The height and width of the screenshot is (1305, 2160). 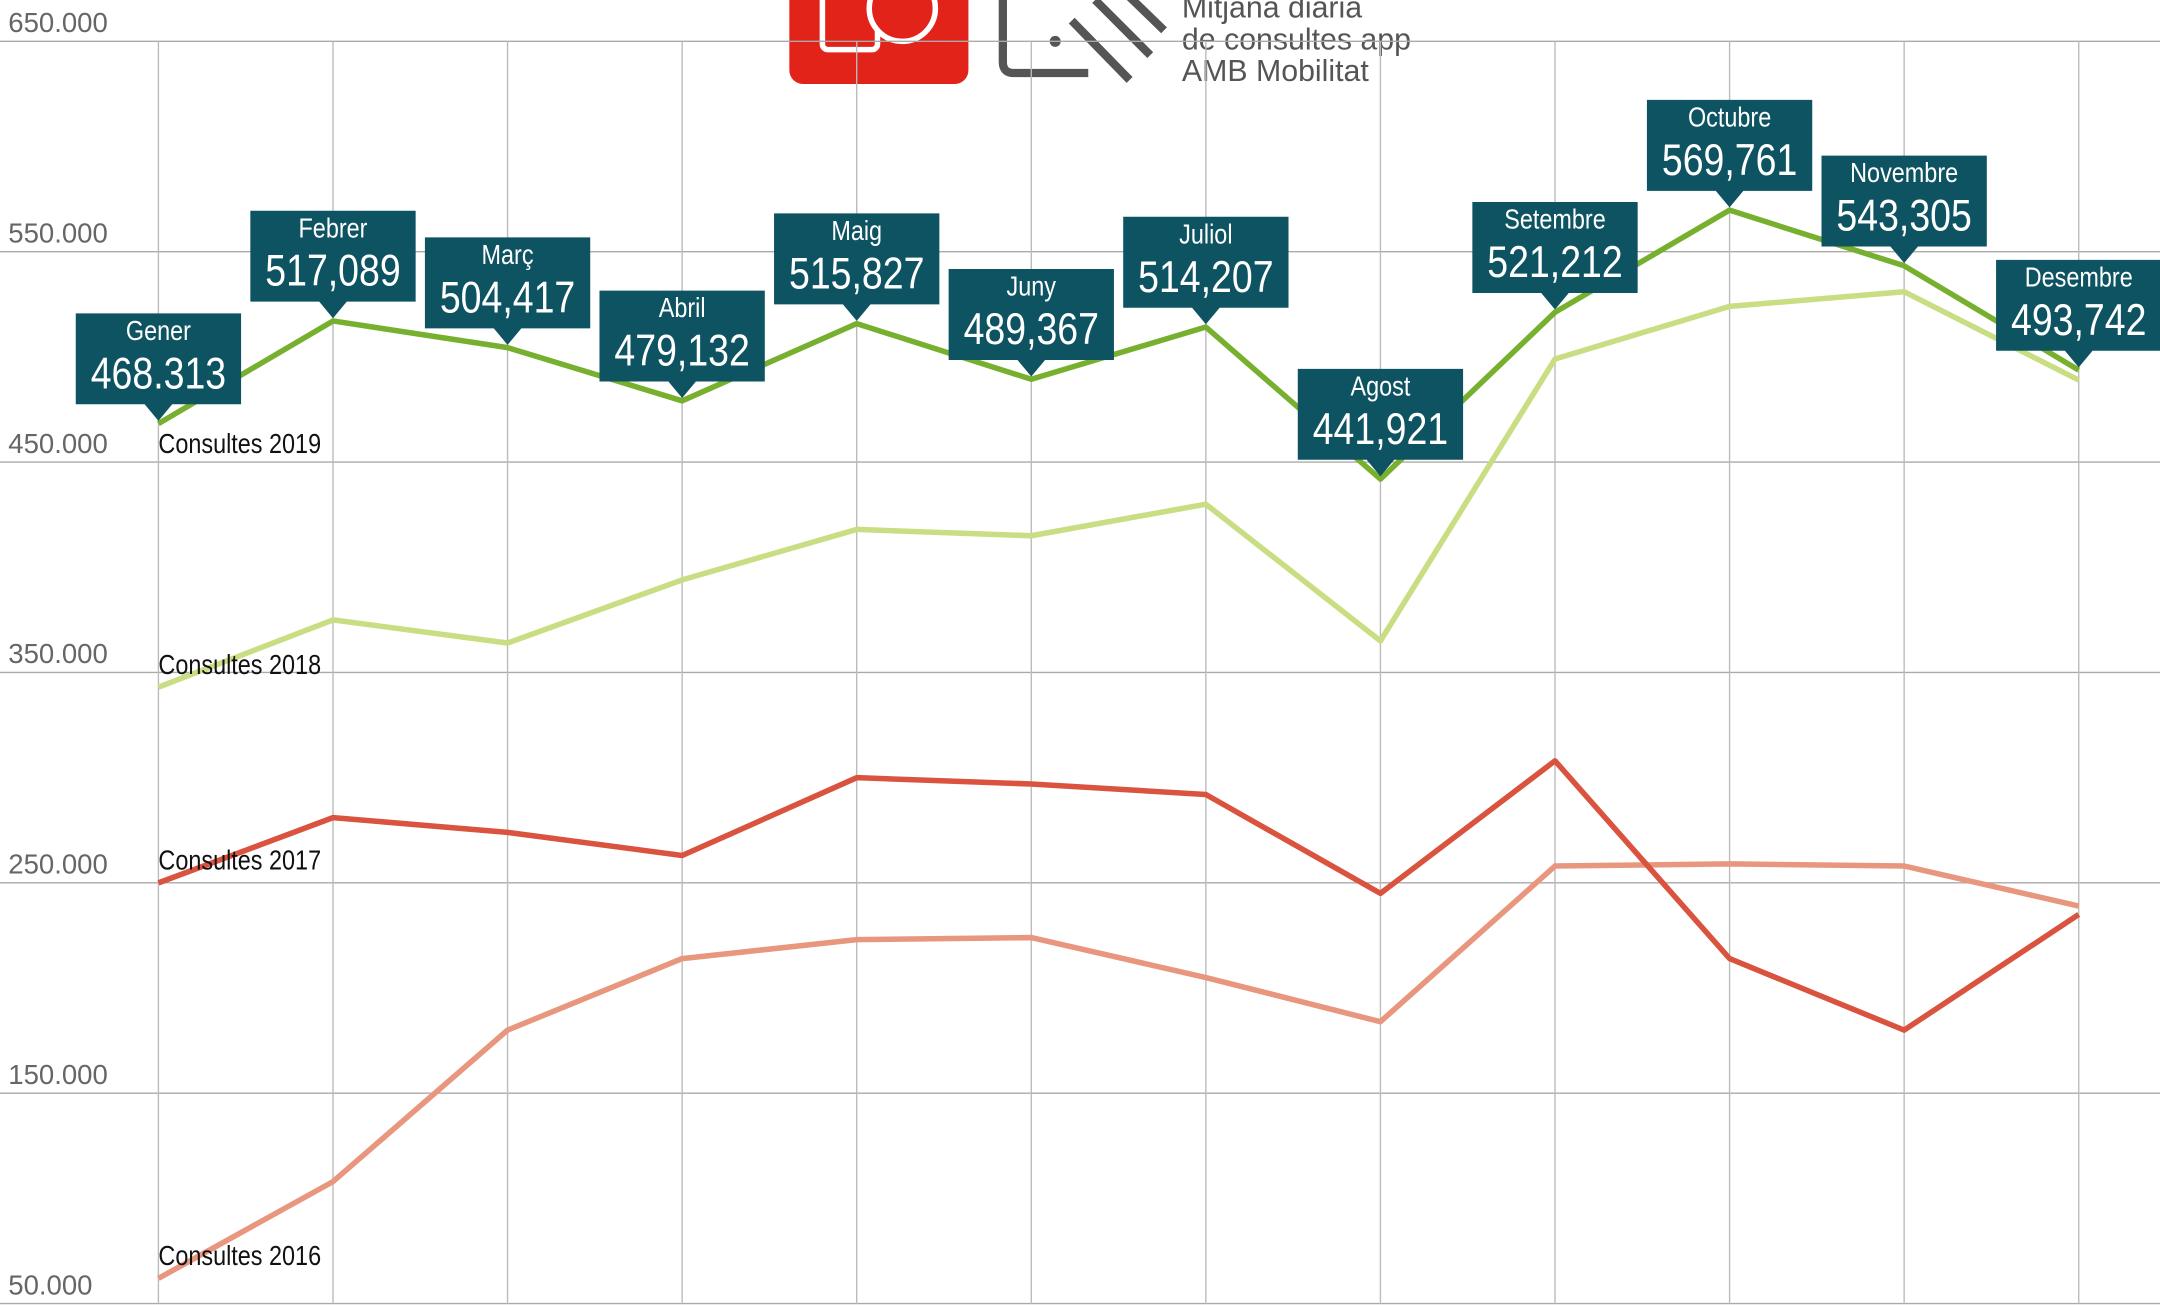 What do you see at coordinates (1032, 287) in the screenshot?
I see `callout-month: Juny` at bounding box center [1032, 287].